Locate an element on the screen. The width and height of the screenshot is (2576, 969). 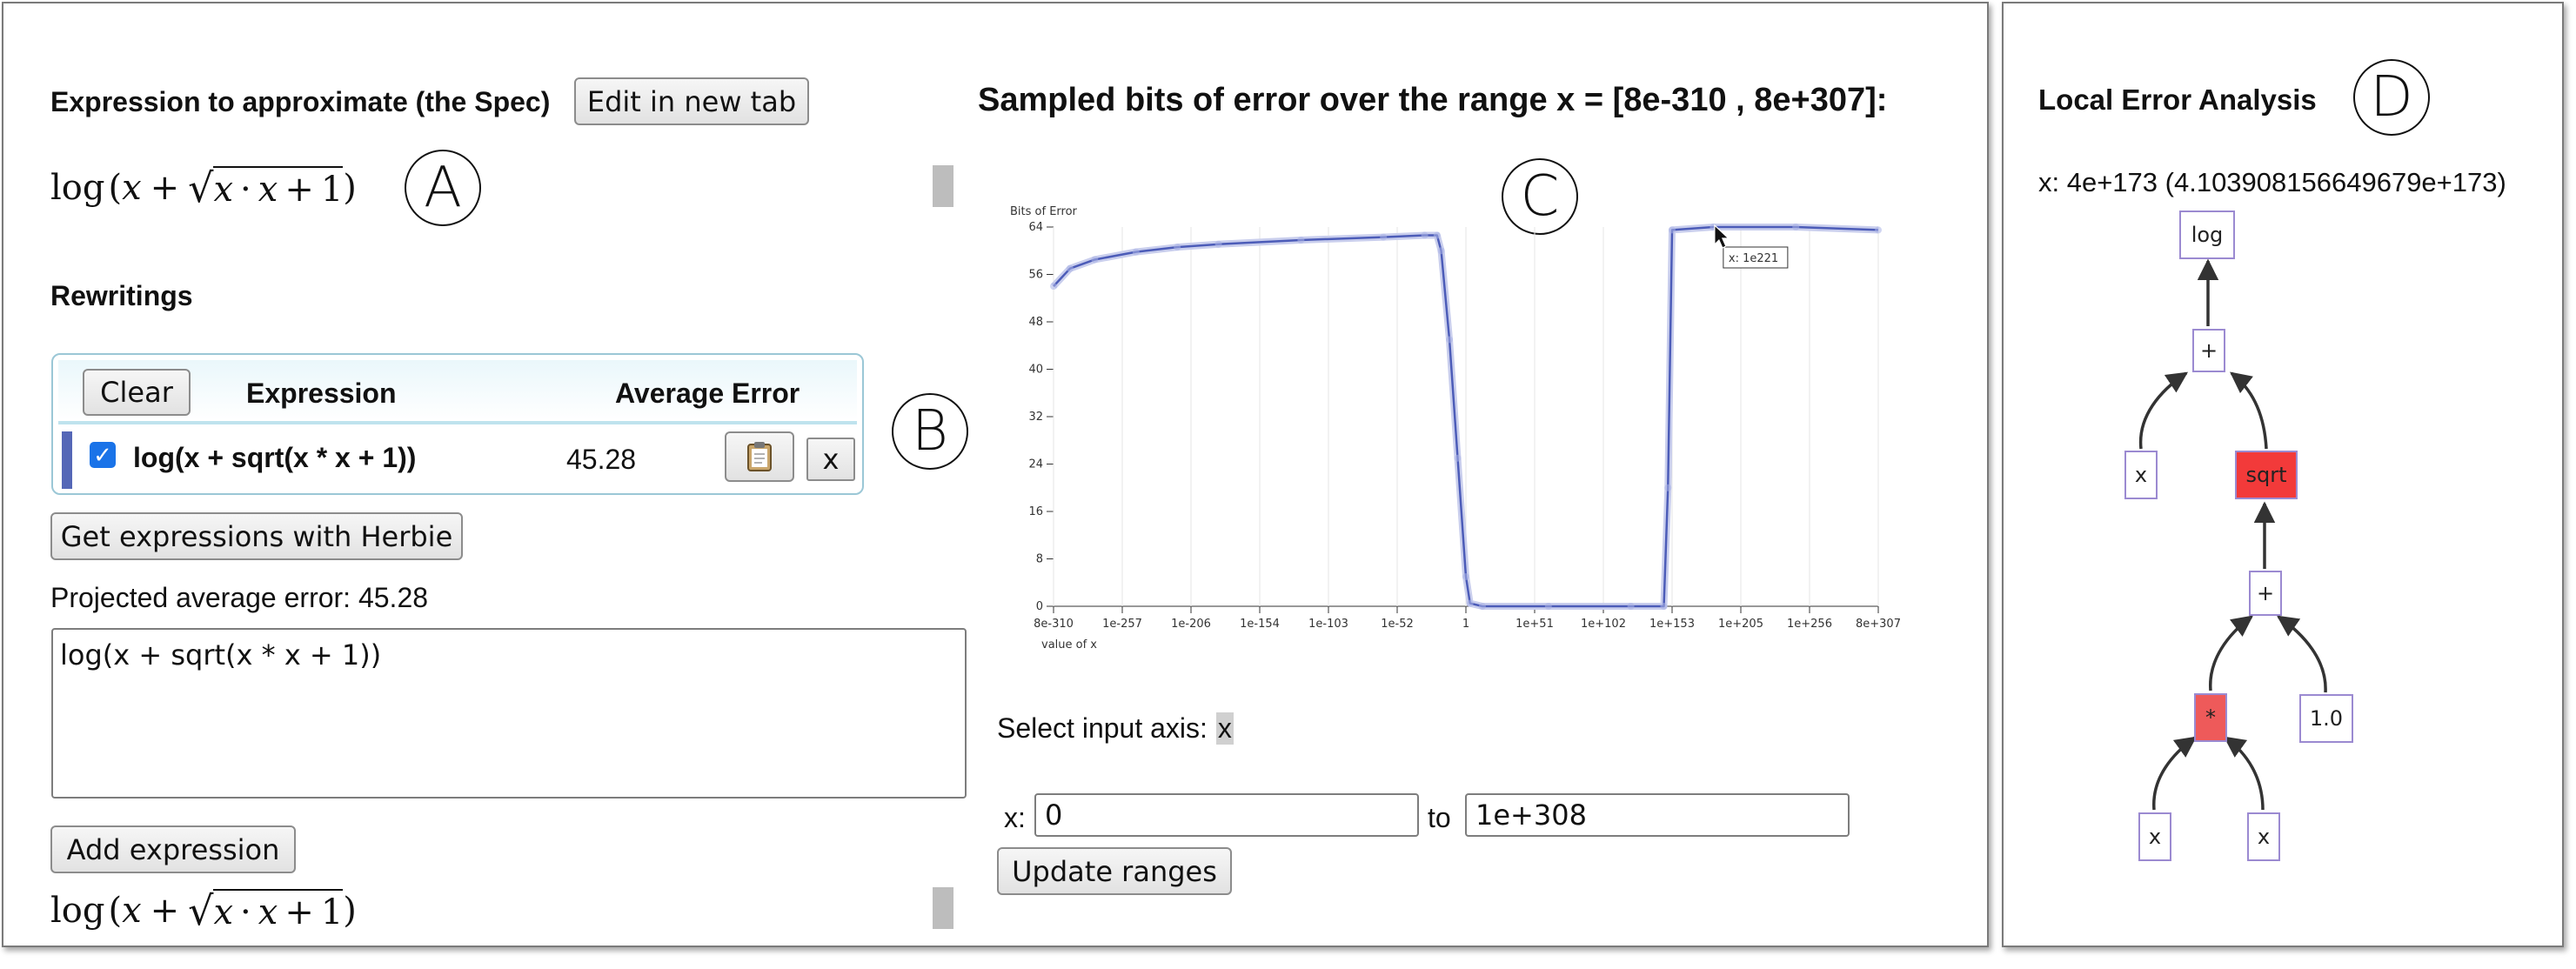
x-tick-label: 1e-154 is located at coordinates (1260, 625).